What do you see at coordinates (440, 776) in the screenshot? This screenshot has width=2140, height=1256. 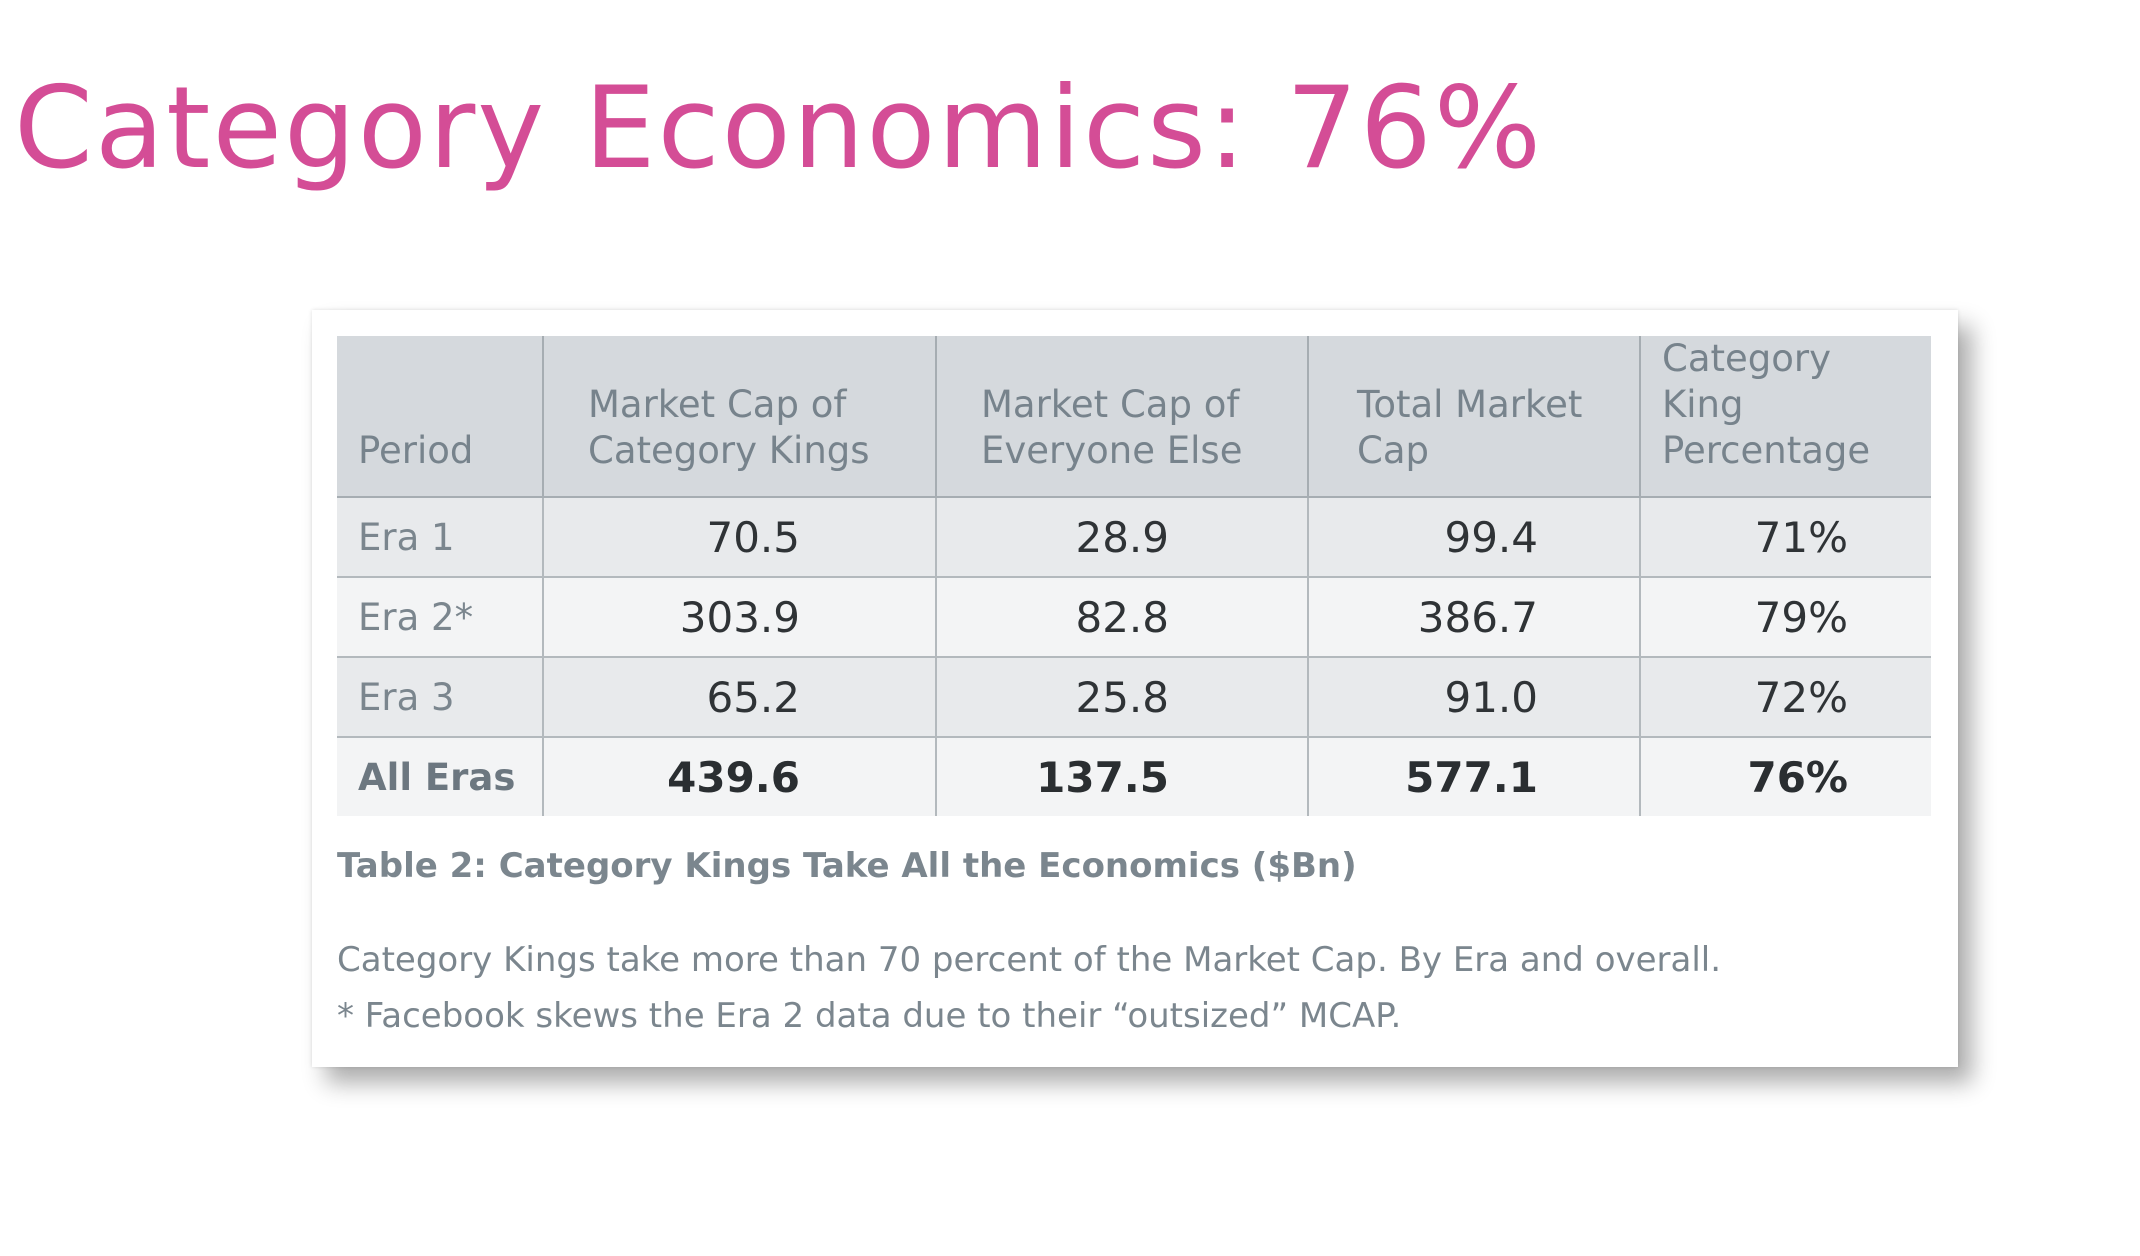 I see `period-cell: All Eras` at bounding box center [440, 776].